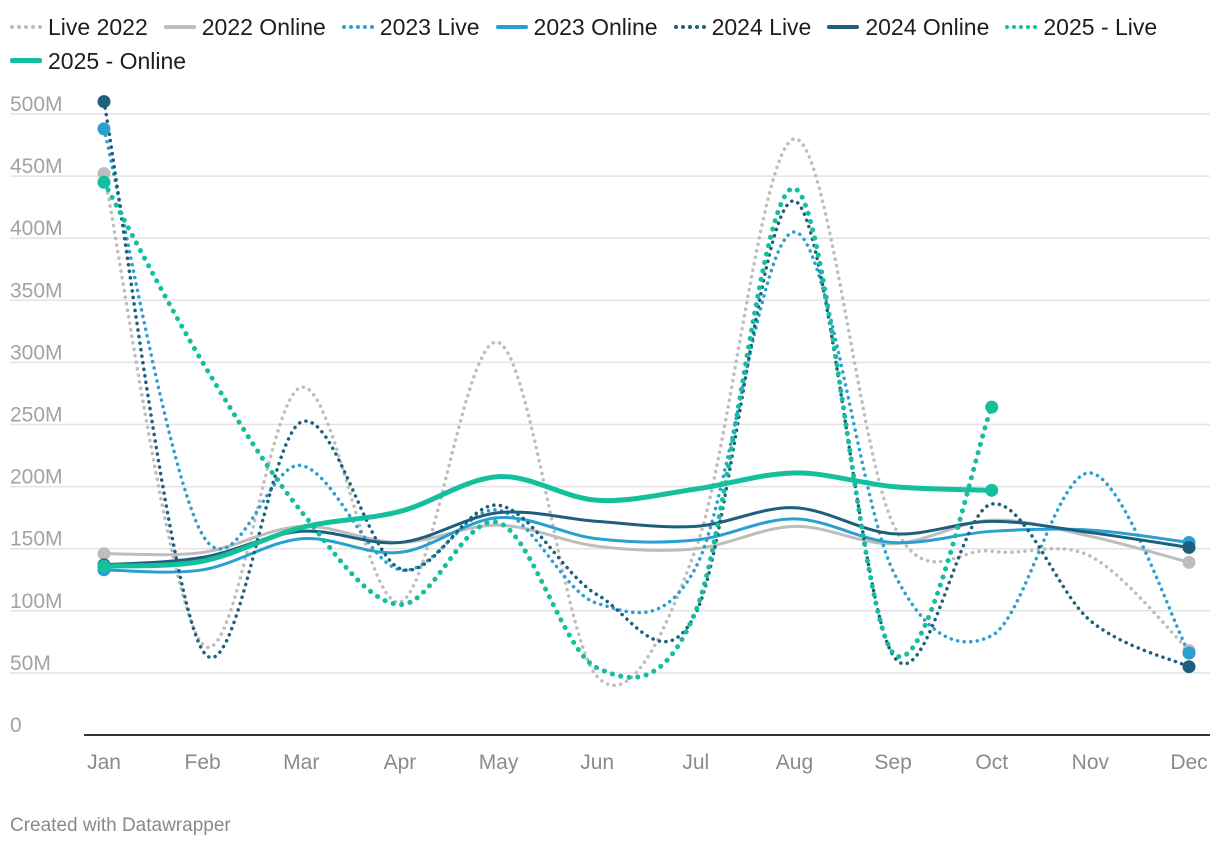  What do you see at coordinates (991, 762) in the screenshot?
I see `x-tick-label: Oct` at bounding box center [991, 762].